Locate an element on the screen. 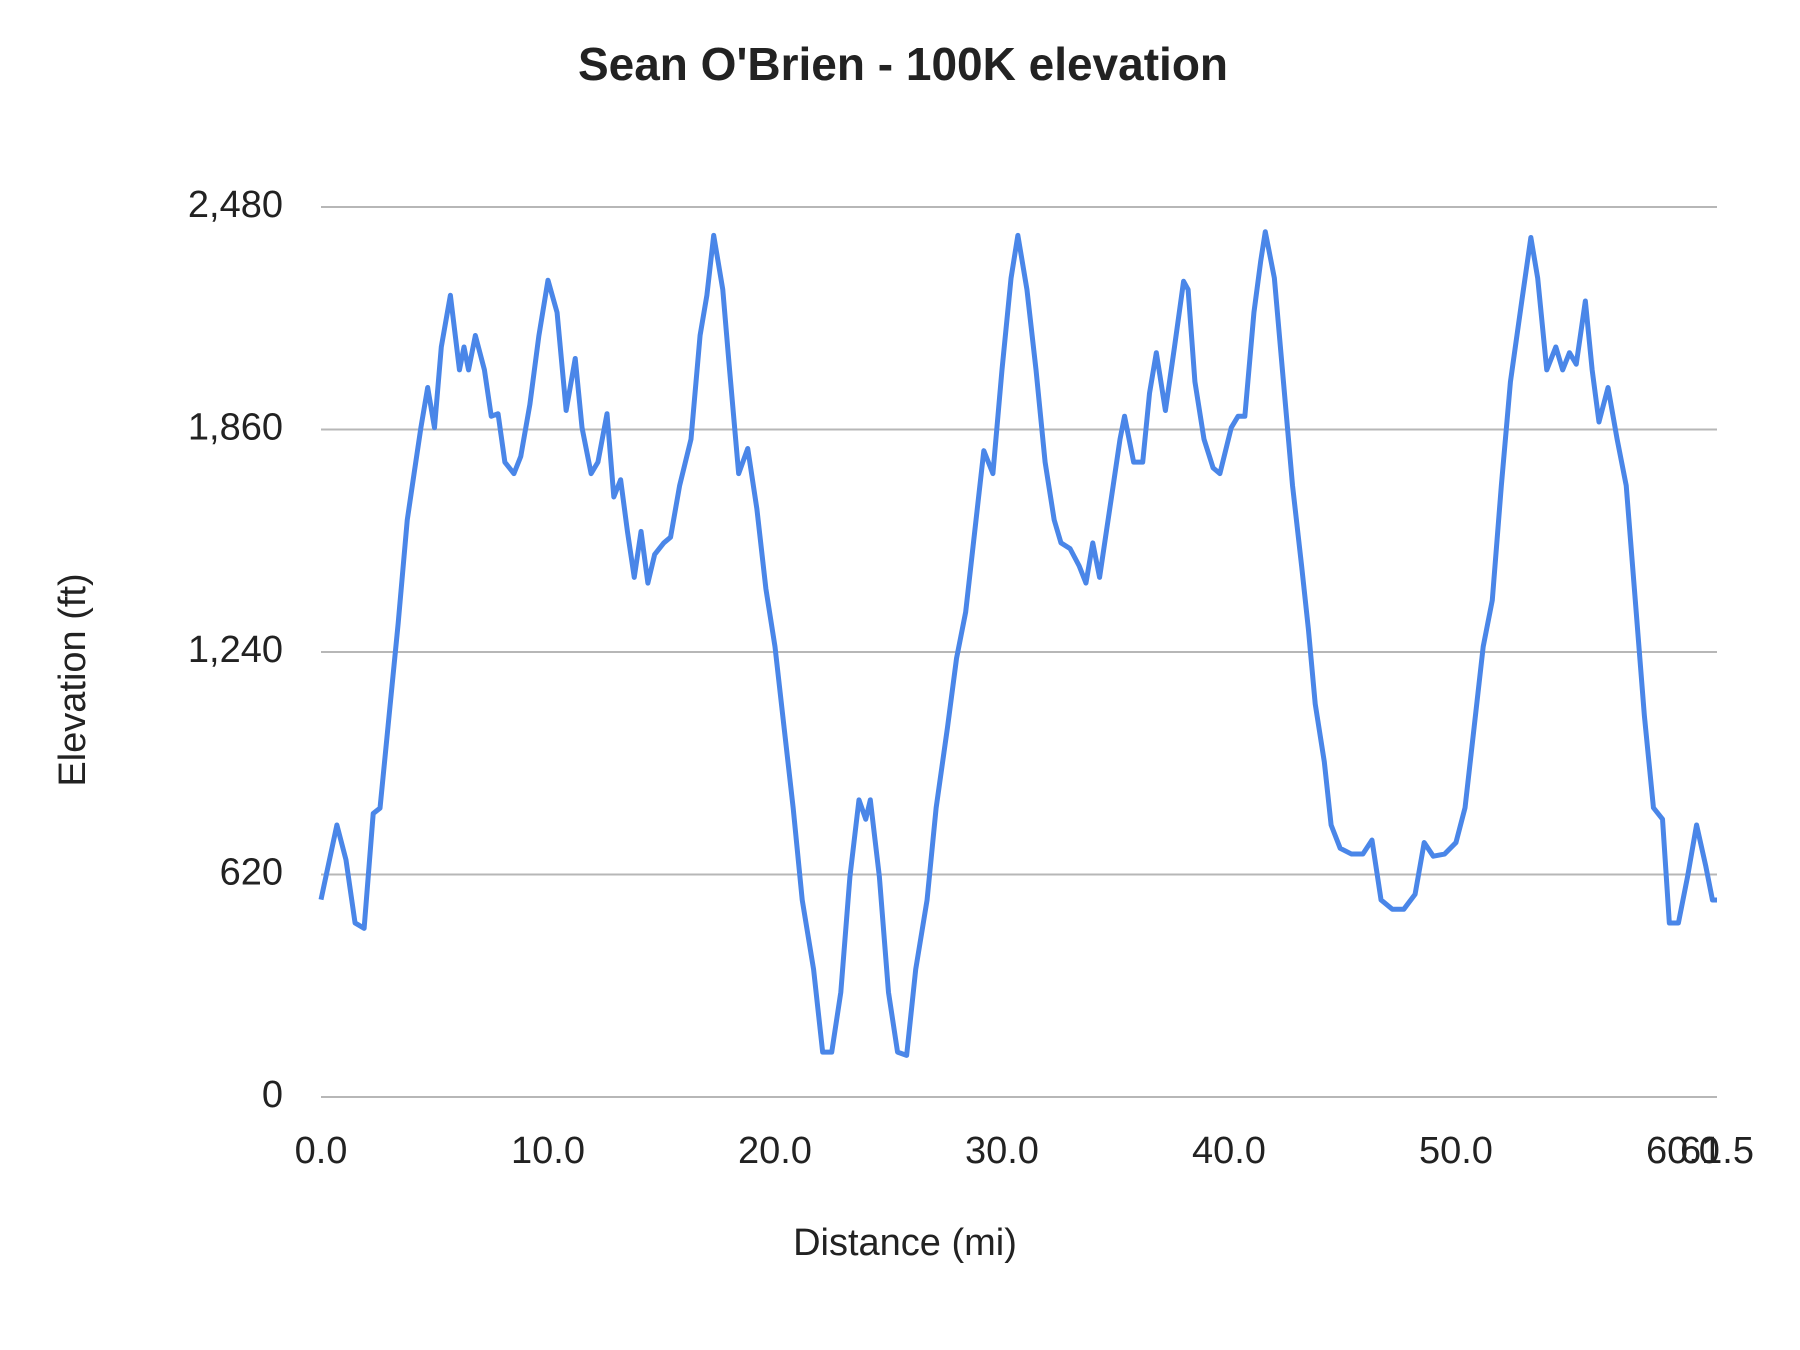 The image size is (1800, 1350). x-tick-label: 50.0 is located at coordinates (1456, 1151).